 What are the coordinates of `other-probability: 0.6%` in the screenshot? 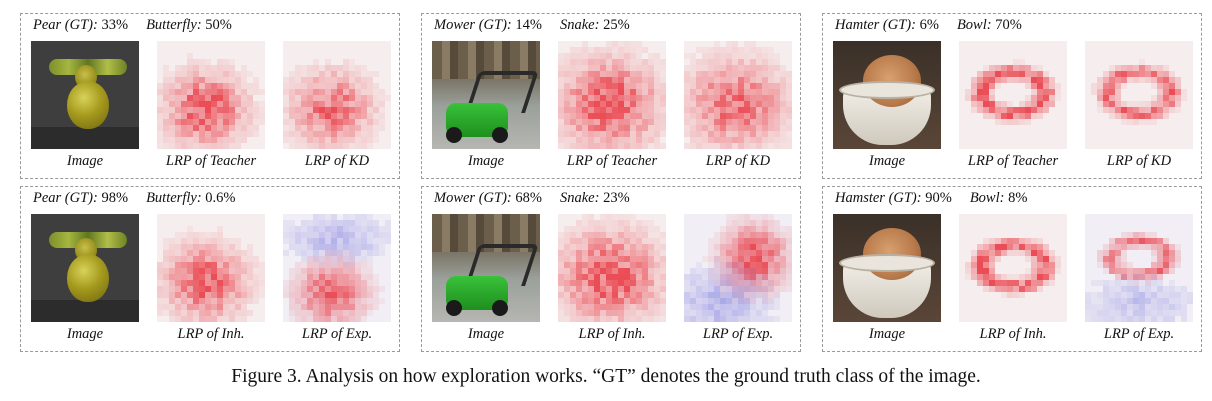 It's located at (220, 198).